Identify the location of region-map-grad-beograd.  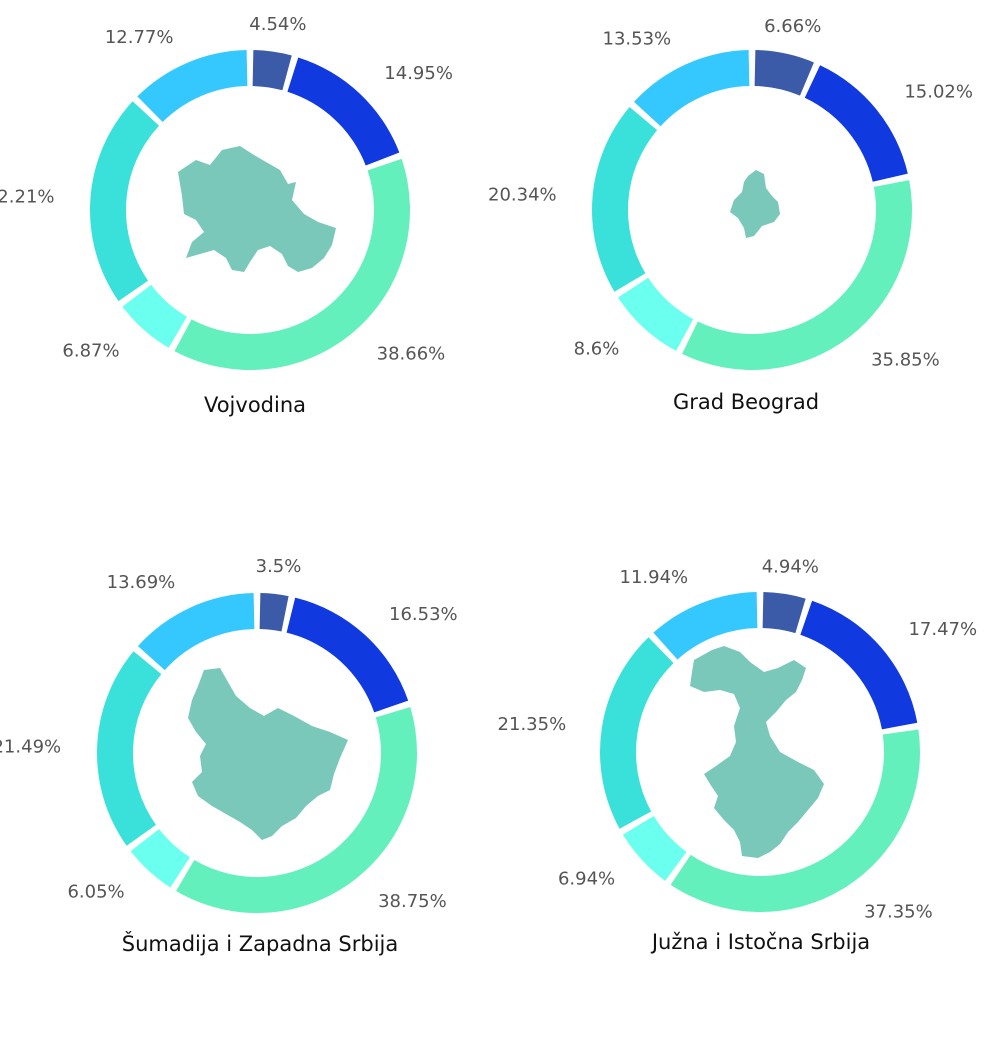
(755, 204).